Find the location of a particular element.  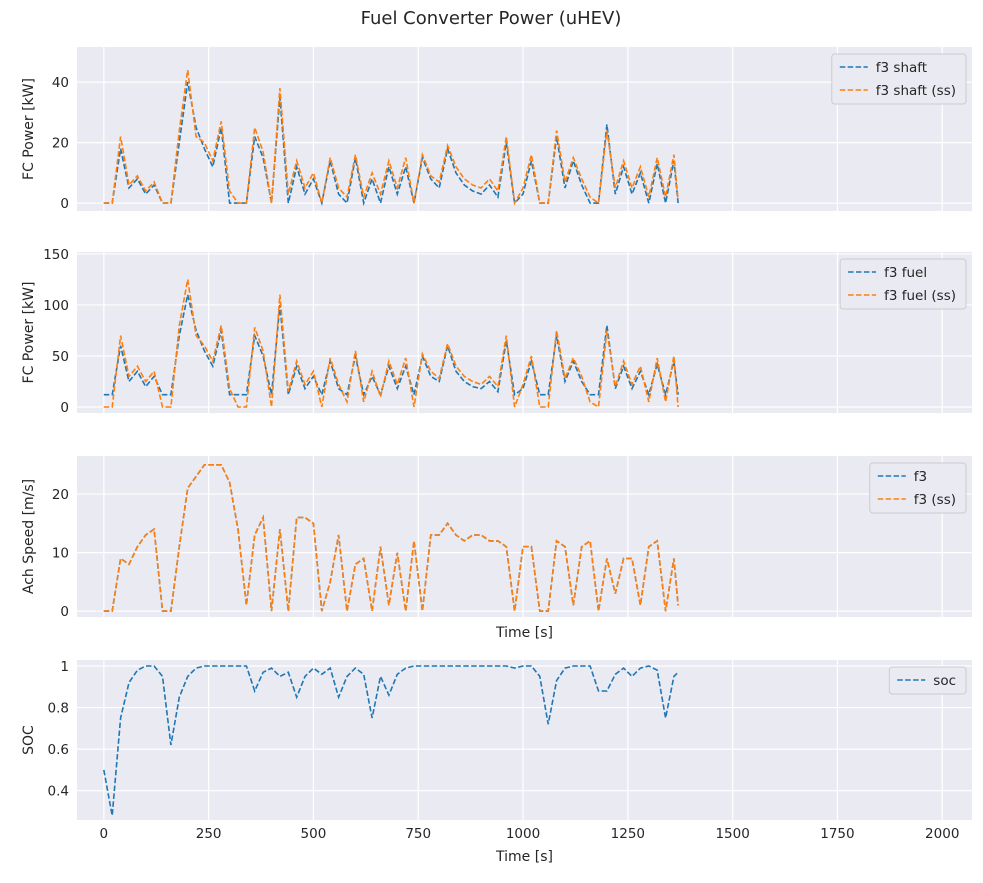

y-tick-label: 100 is located at coordinates (56, 306).